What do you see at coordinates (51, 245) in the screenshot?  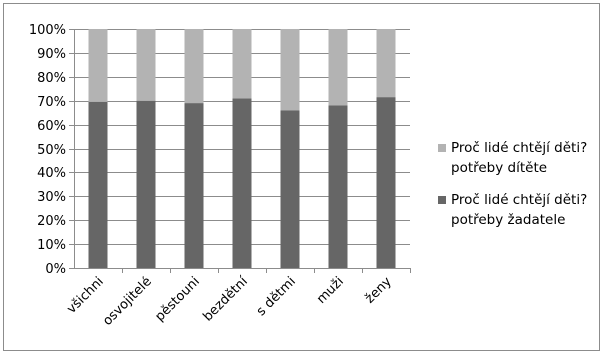 I see `y-tick-label: 10%` at bounding box center [51, 245].